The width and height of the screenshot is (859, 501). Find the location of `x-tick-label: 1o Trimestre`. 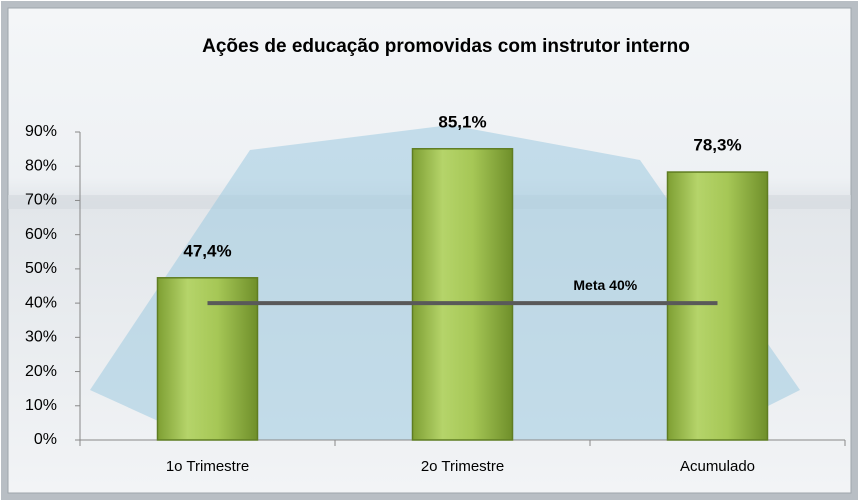

x-tick-label: 1o Trimestre is located at coordinates (207, 466).